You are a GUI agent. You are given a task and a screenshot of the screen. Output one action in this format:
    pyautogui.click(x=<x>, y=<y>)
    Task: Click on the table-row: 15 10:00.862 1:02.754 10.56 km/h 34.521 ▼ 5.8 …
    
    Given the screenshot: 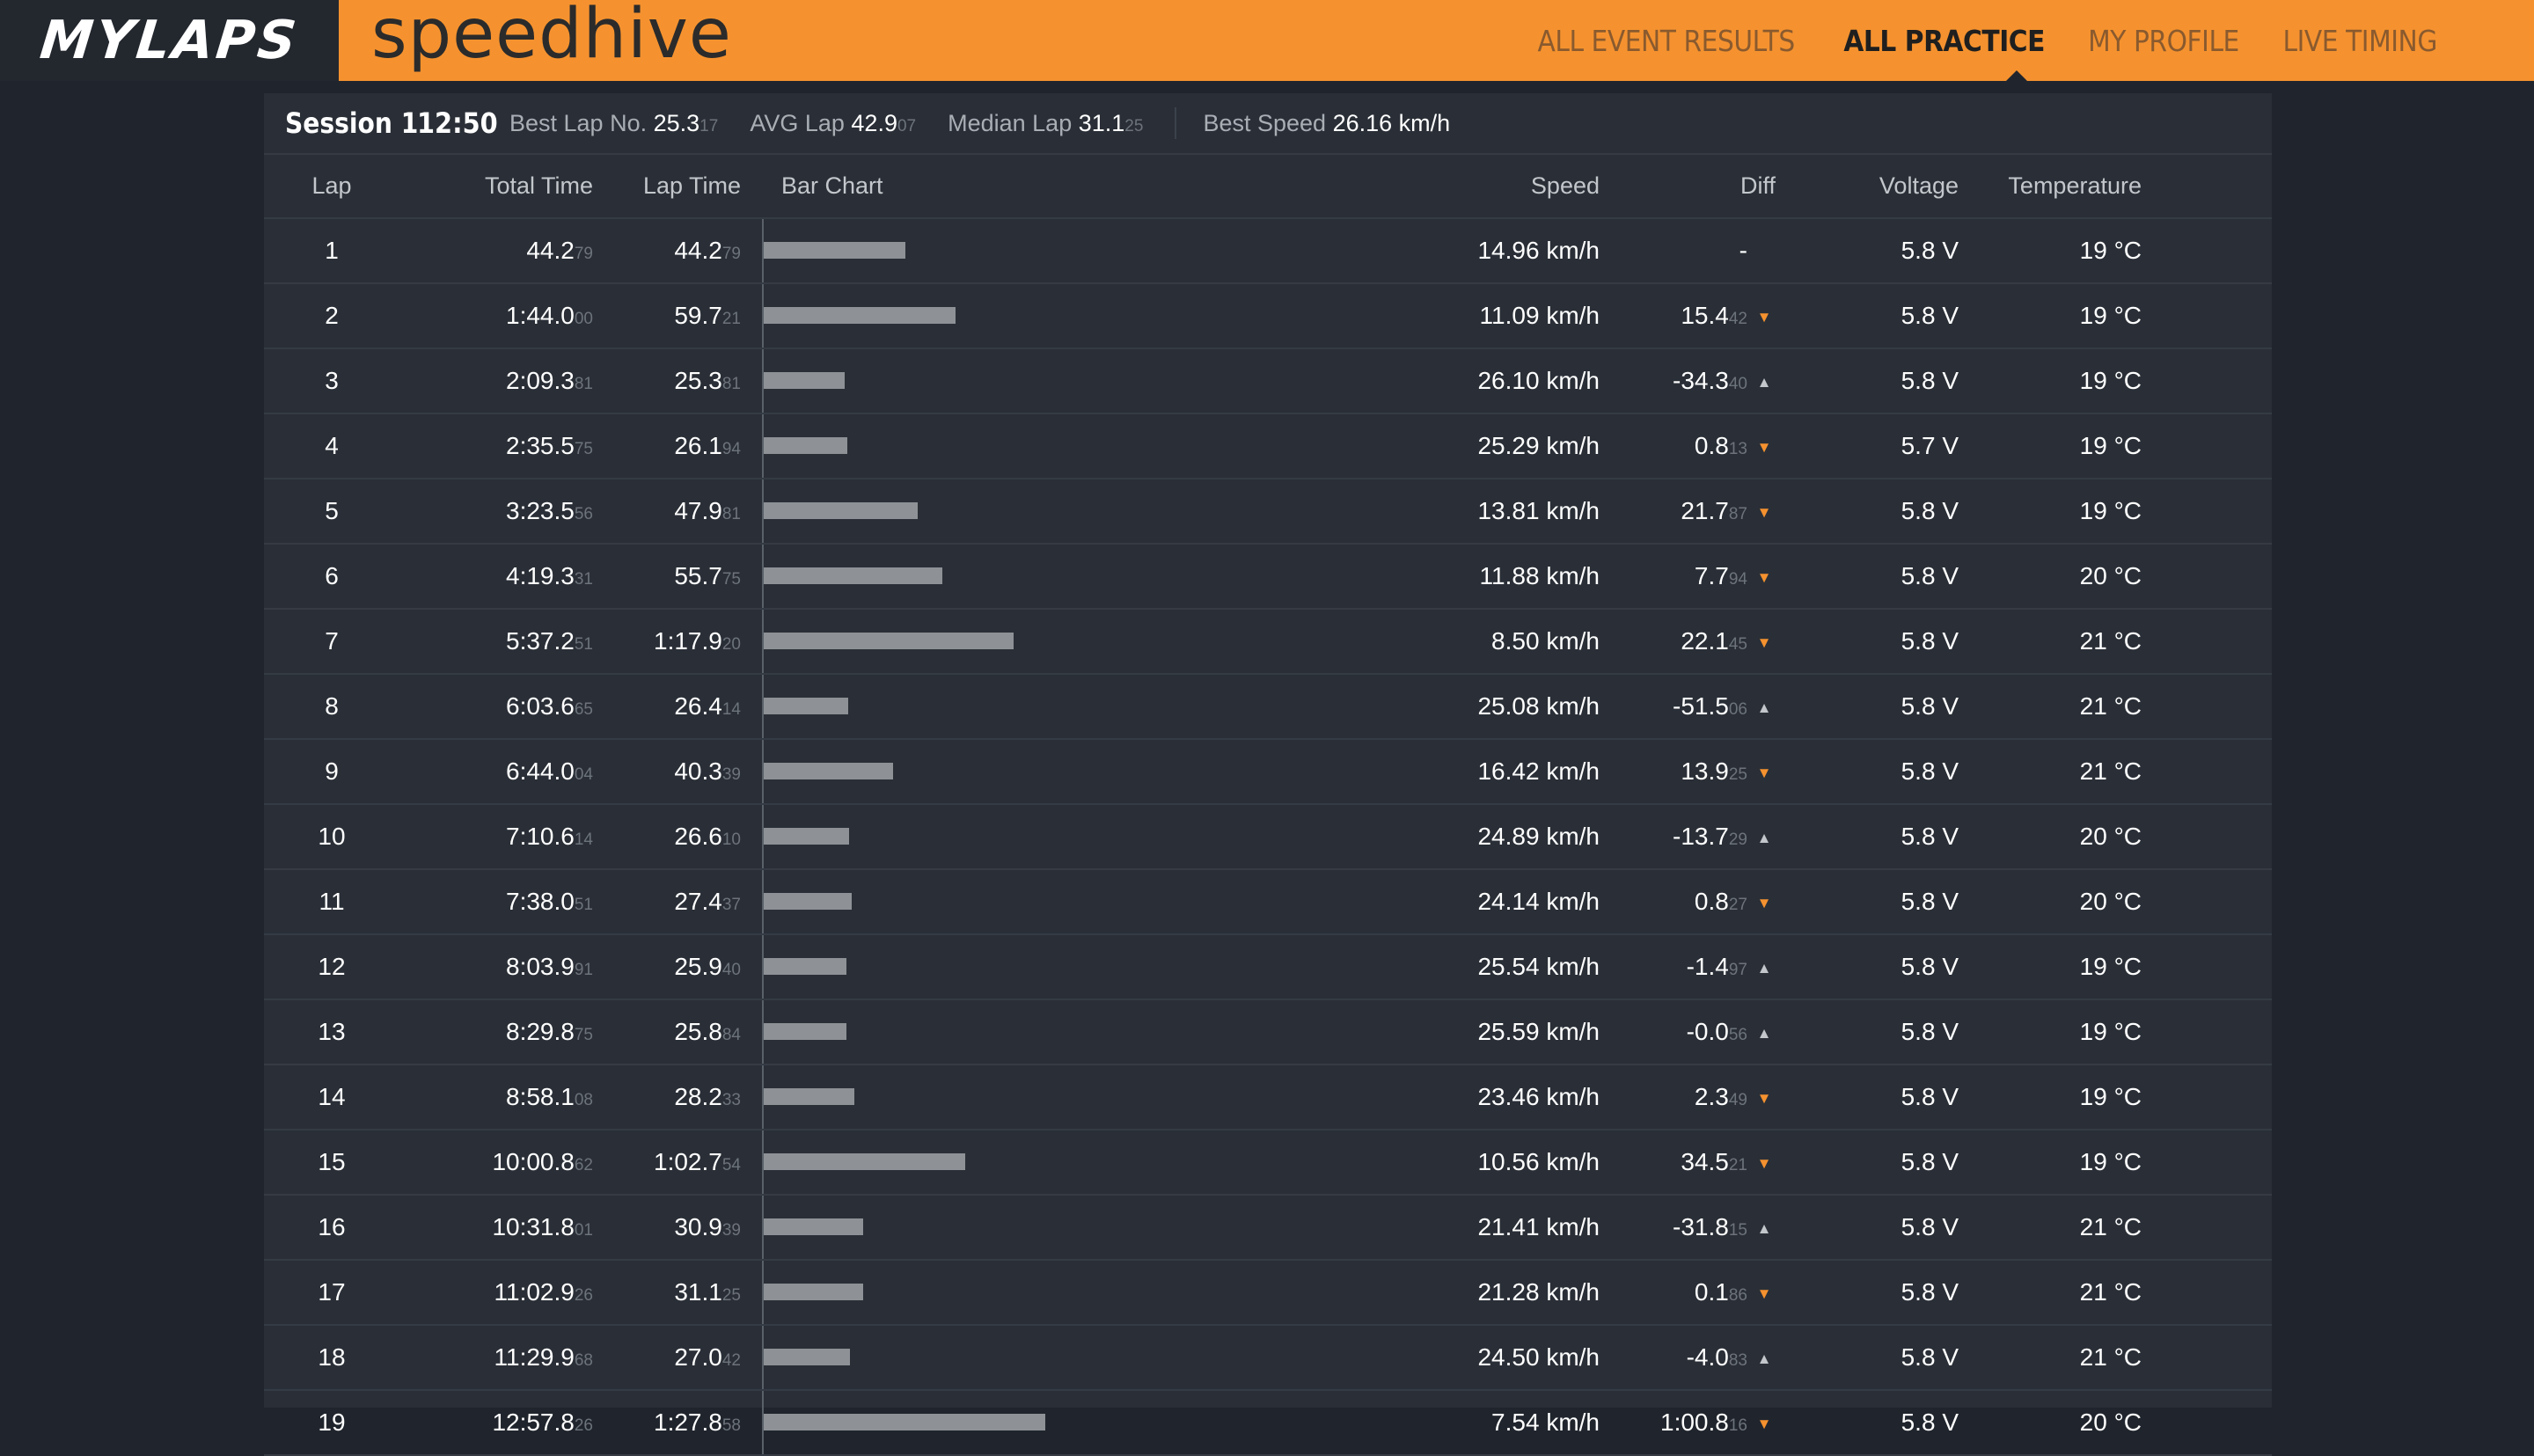 What is the action you would take?
    pyautogui.click(x=1268, y=1162)
    